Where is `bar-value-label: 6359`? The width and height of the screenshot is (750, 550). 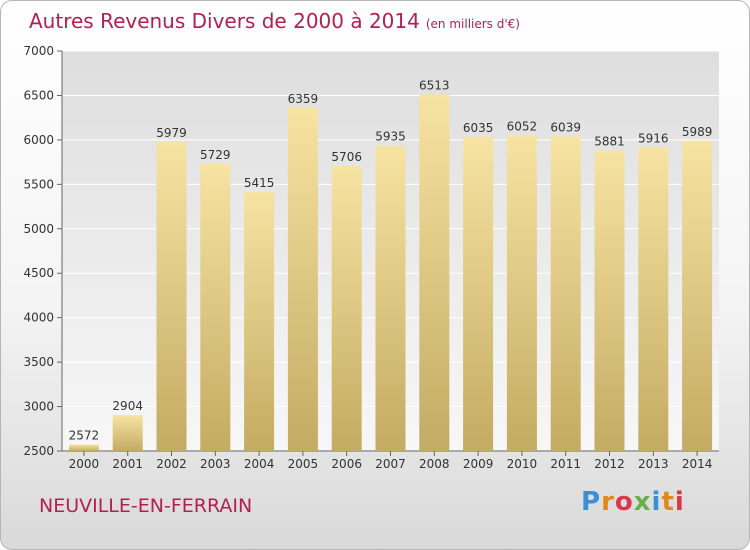
bar-value-label: 6359 is located at coordinates (303, 99).